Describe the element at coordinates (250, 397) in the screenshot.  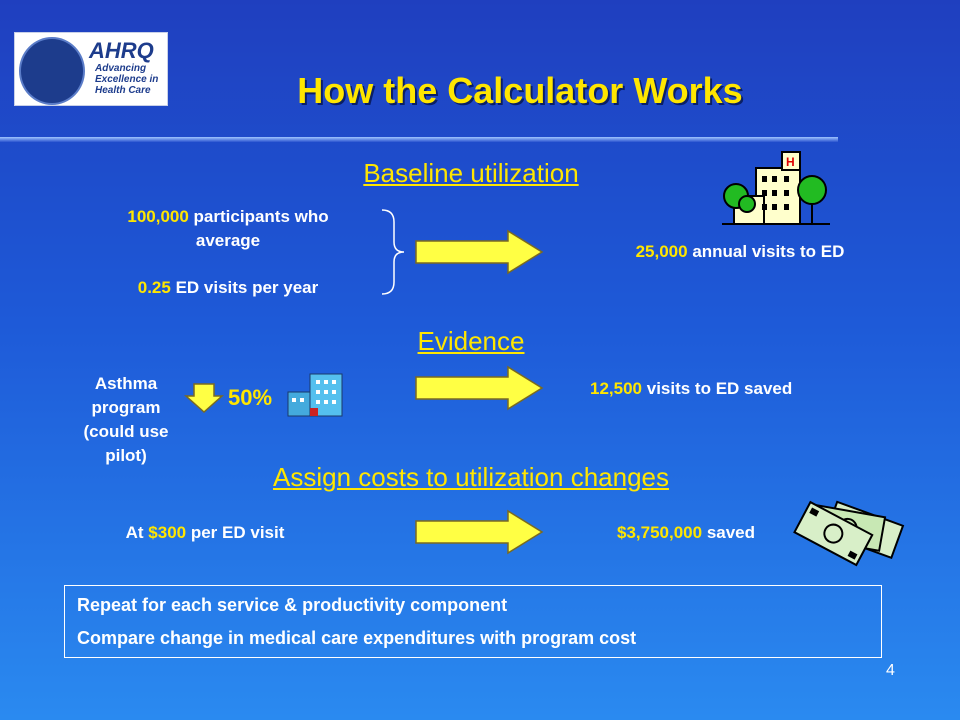
I see `reduction-percent: 50%` at that location.